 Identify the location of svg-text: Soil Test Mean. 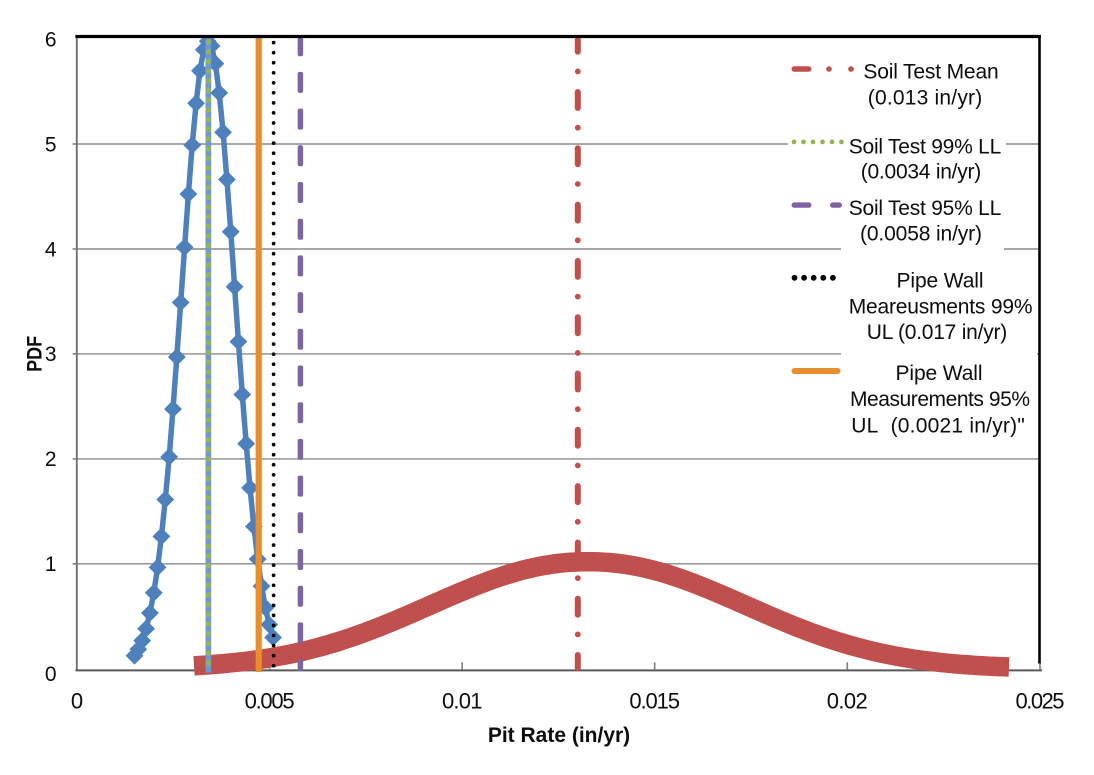
(930, 71).